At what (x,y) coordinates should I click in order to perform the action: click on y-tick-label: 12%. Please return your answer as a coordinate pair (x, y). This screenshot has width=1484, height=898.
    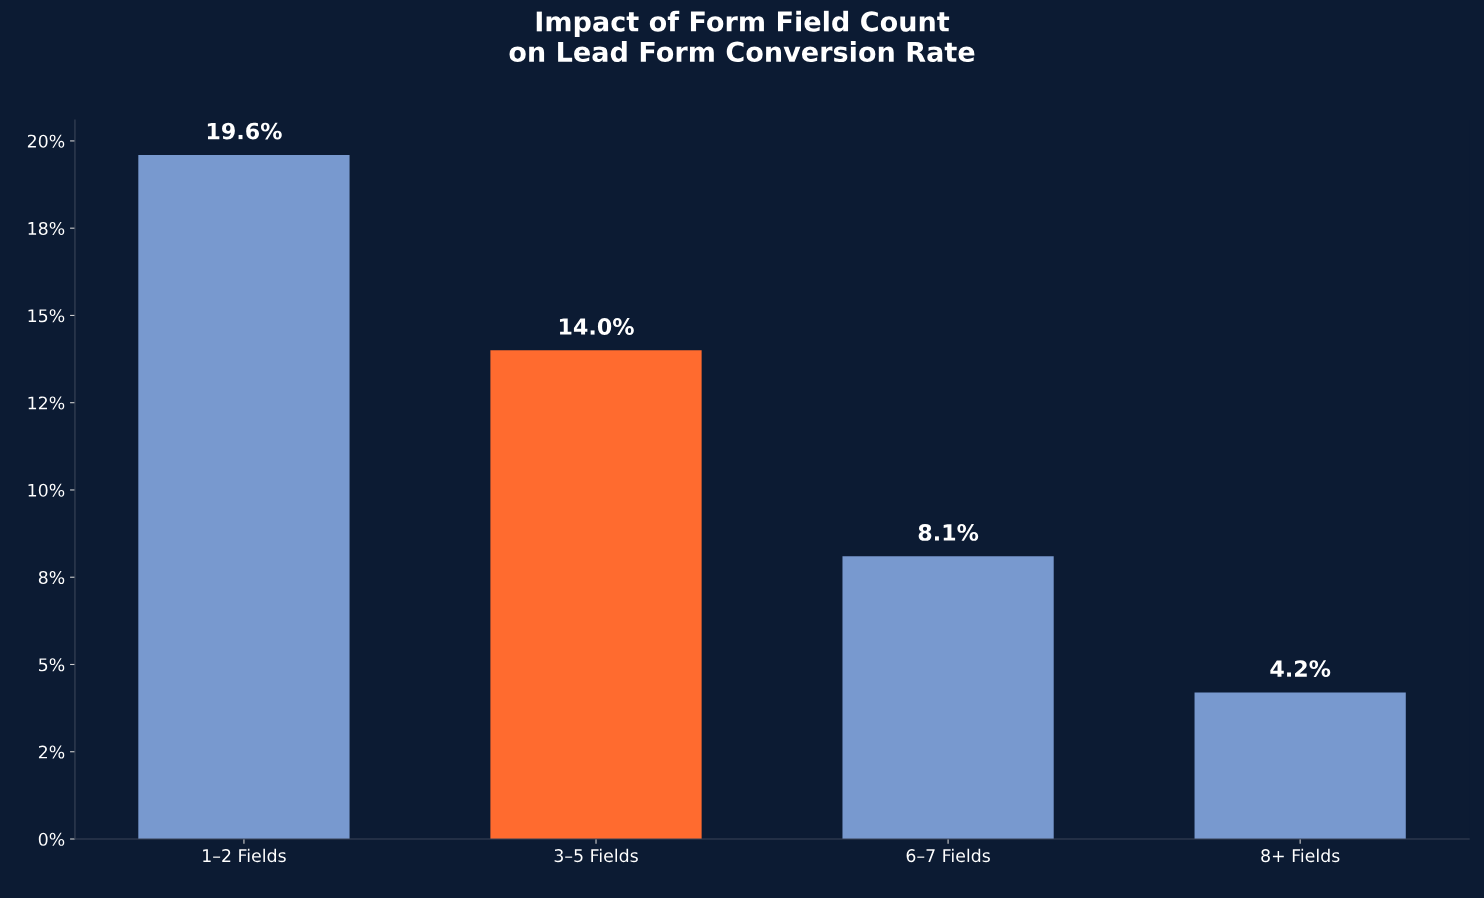
    Looking at the image, I should click on (46, 403).